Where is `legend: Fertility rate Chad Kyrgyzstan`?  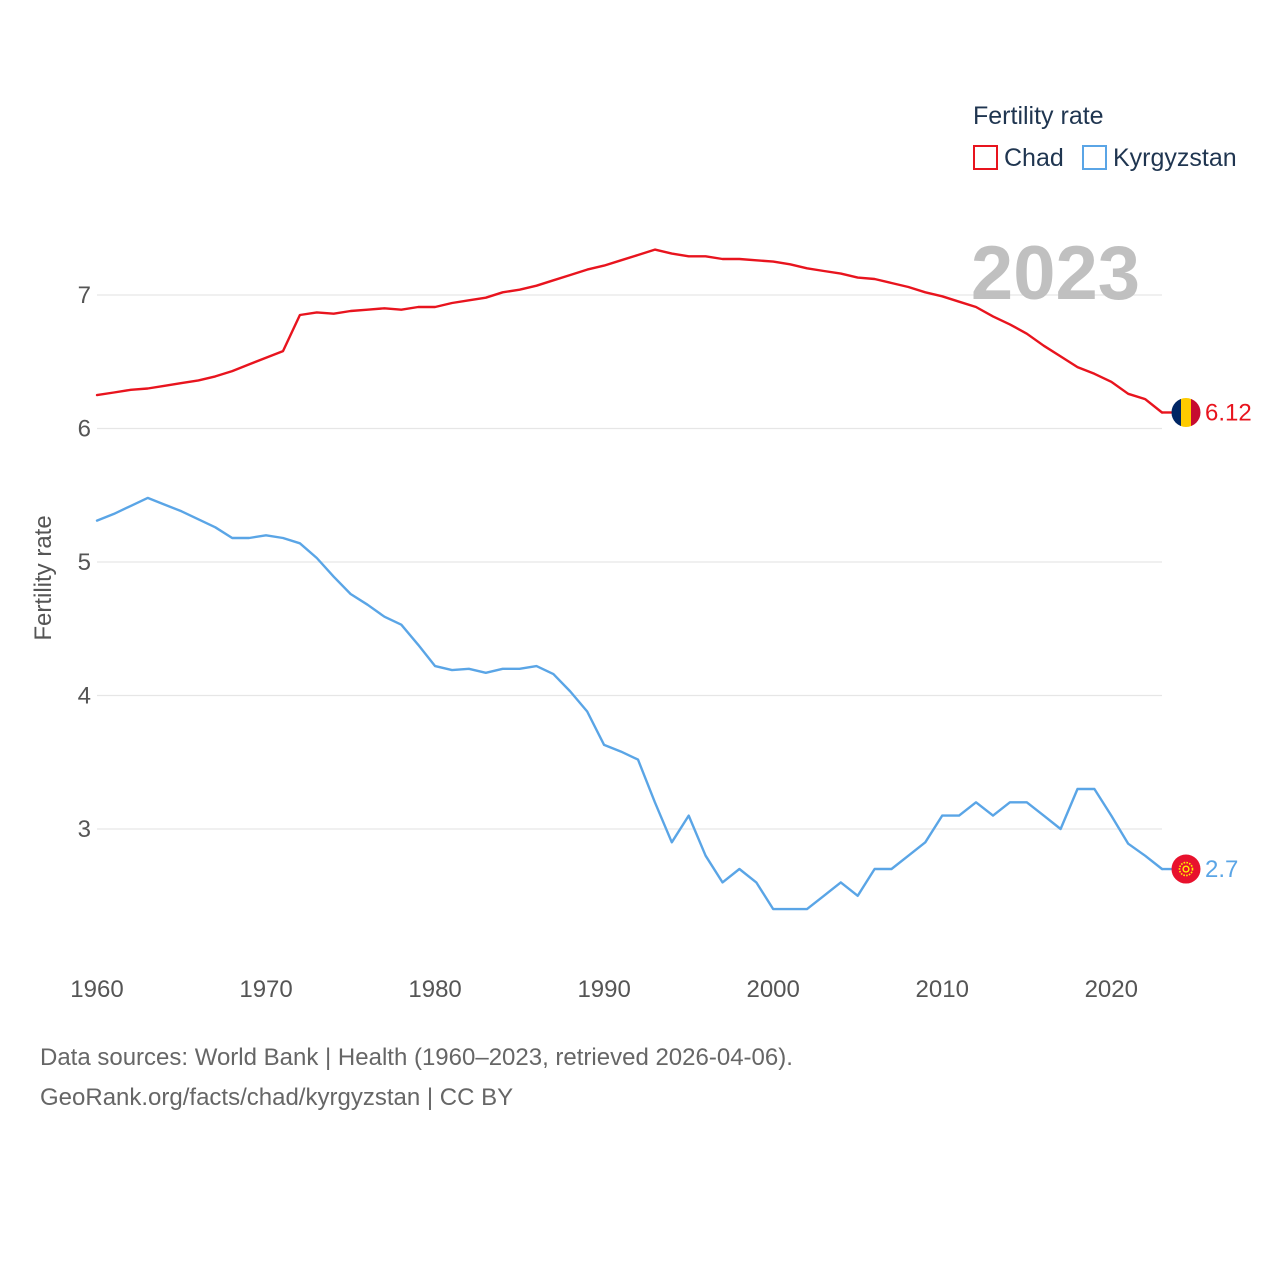
legend: Fertility rate Chad Kyrgyzstan is located at coordinates (1105, 137).